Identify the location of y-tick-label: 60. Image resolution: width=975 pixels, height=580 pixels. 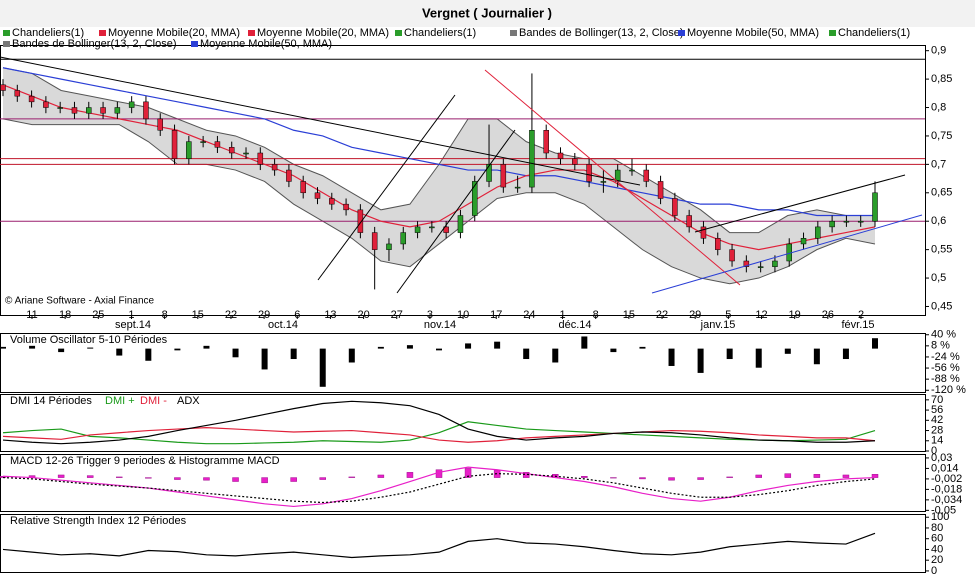
(937, 539).